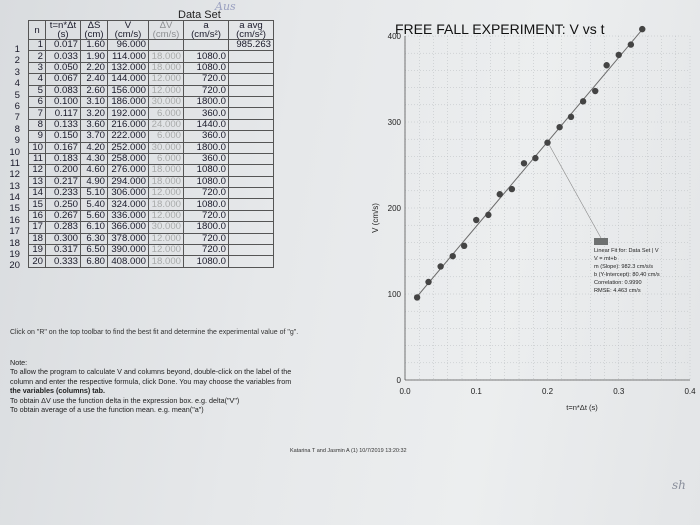 The height and width of the screenshot is (525, 700). I want to click on table-row: 6 0.100 3.10 186.000 30.000 1800.0, so click(151, 102).